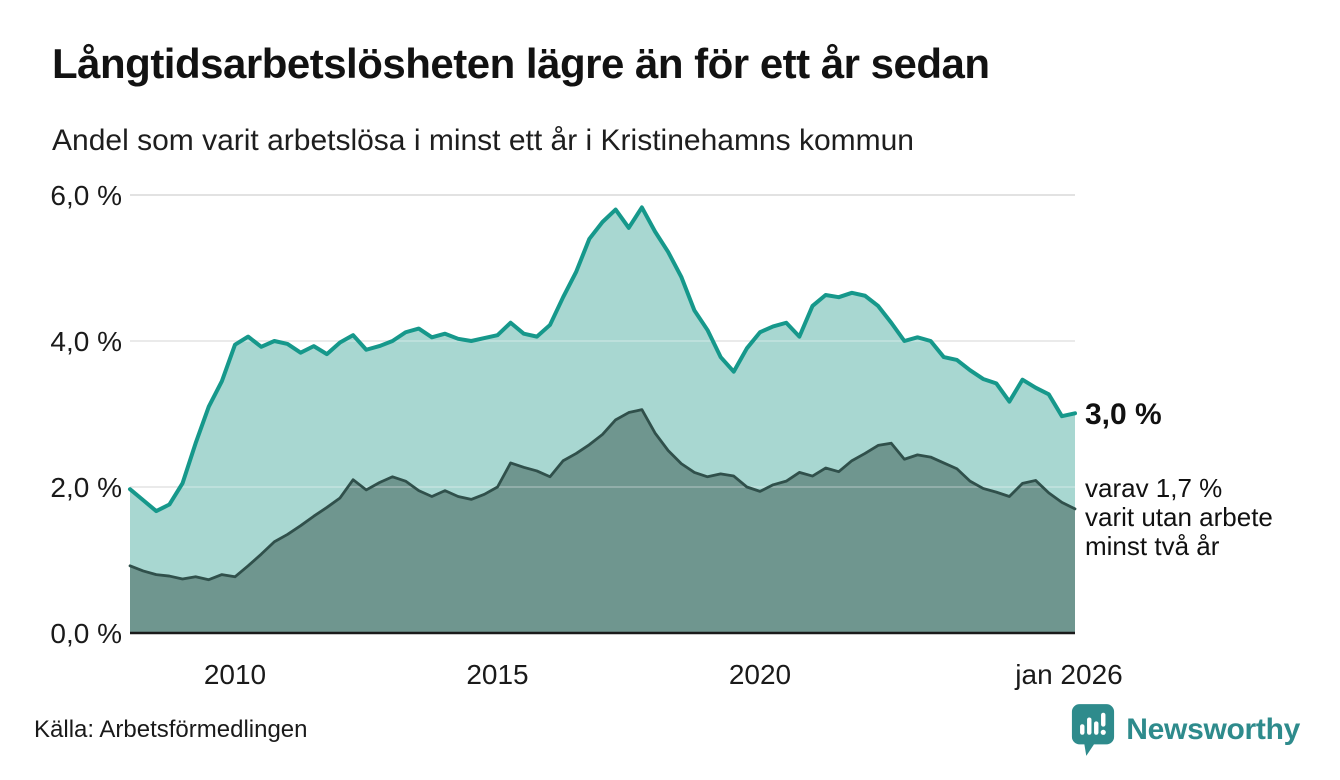  What do you see at coordinates (1213, 729) in the screenshot?
I see `newsworthy-logo-text: Newsworthy` at bounding box center [1213, 729].